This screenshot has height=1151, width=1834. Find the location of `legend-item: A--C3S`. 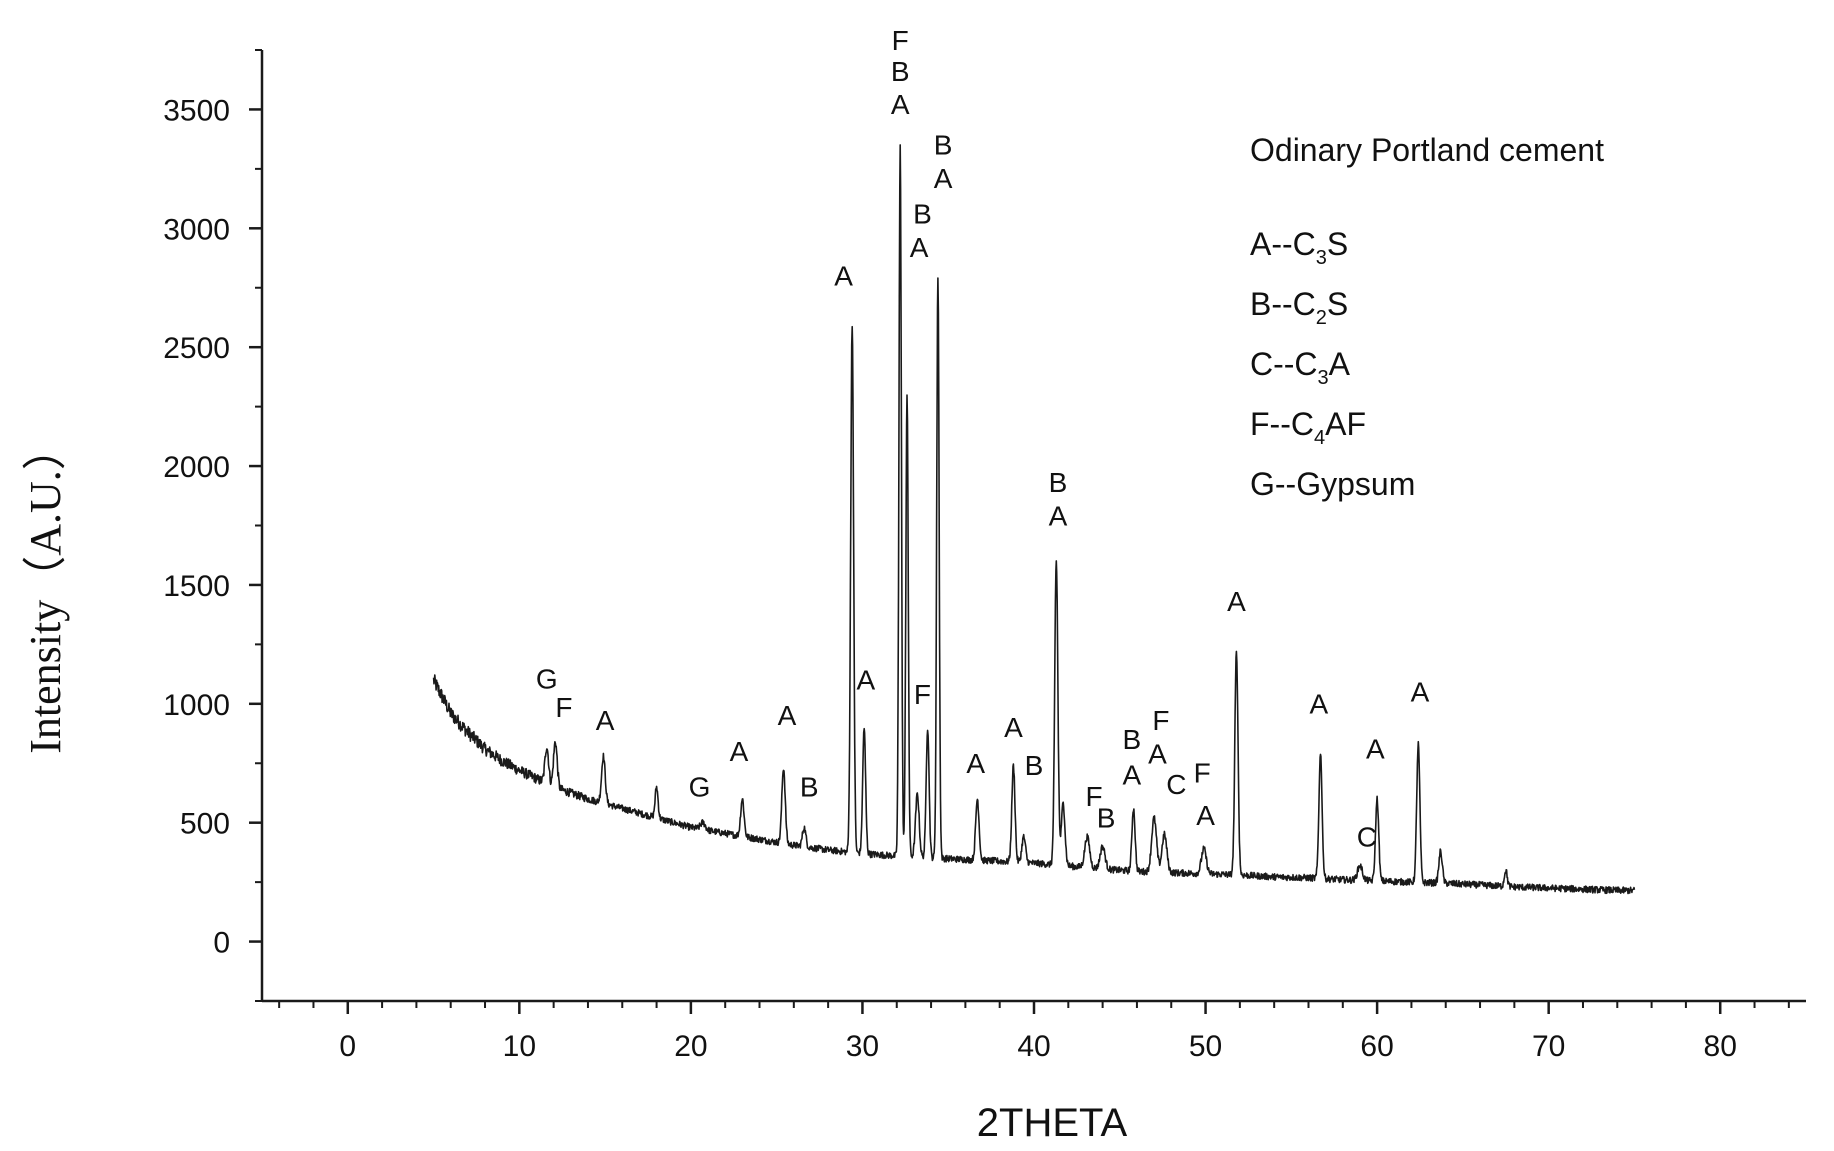

legend-item: A--C3S is located at coordinates (1299, 247).